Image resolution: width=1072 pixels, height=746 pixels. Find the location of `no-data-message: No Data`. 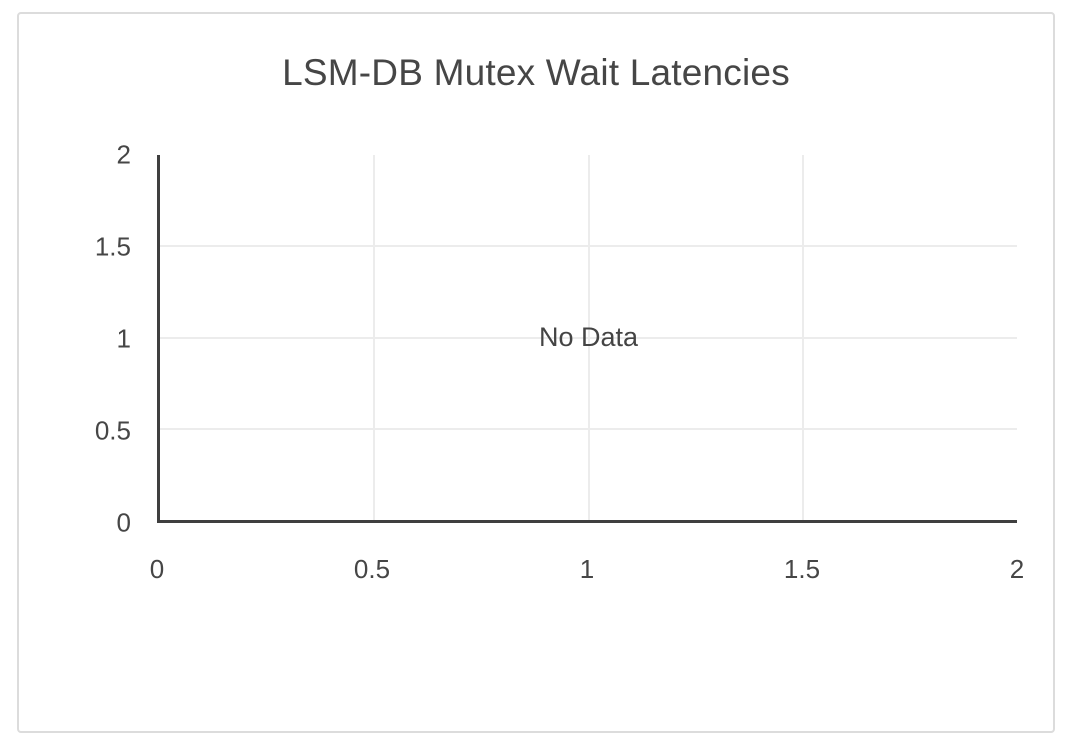

no-data-message: No Data is located at coordinates (588, 337).